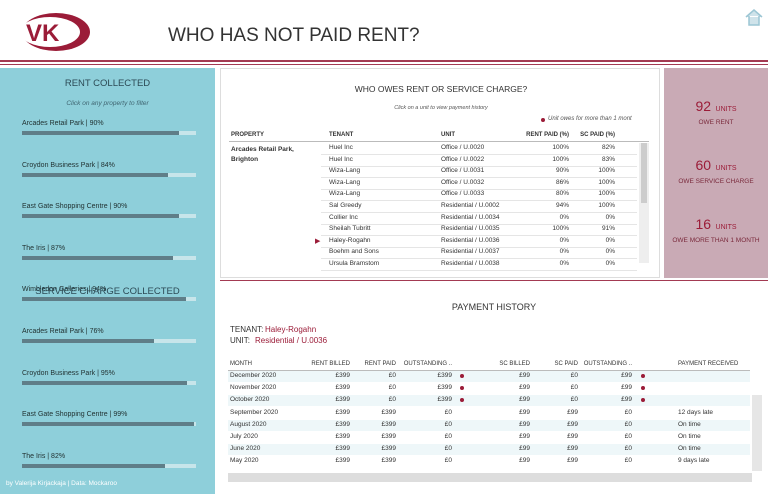 This screenshot has height=494, width=768. Describe the element at coordinates (384, 61) in the screenshot. I see `header-rule` at that location.